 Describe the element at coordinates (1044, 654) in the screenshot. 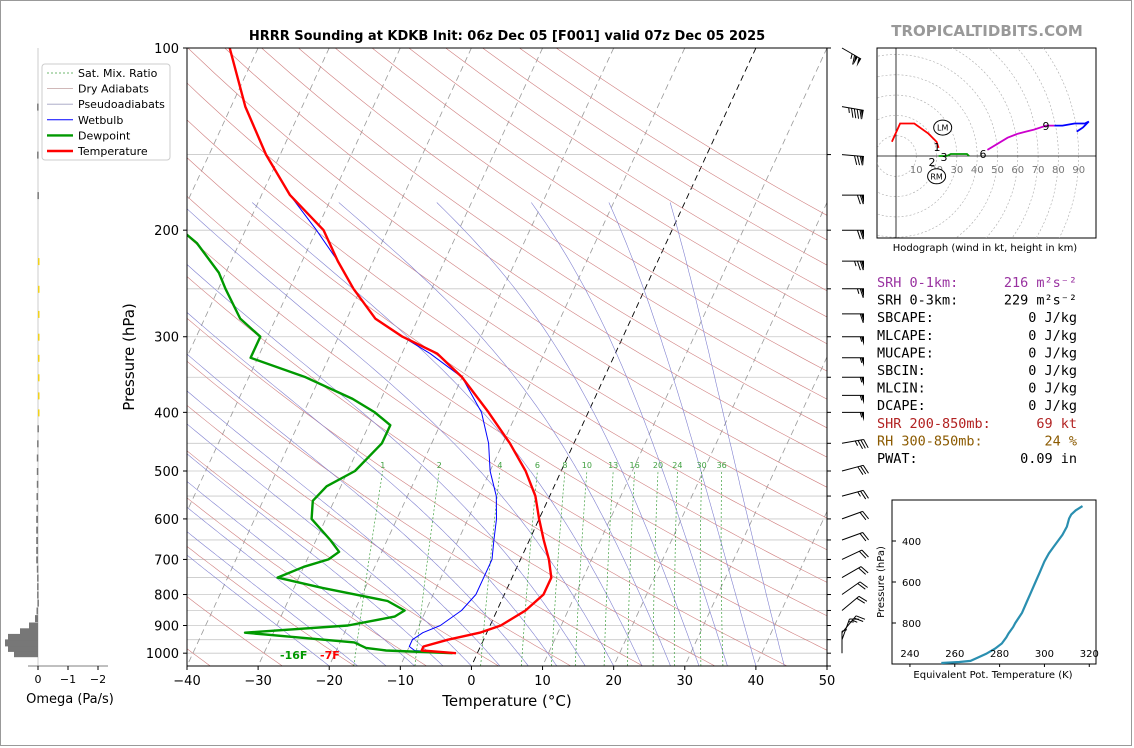

I see `thetae-x-tick-label: 300` at that location.